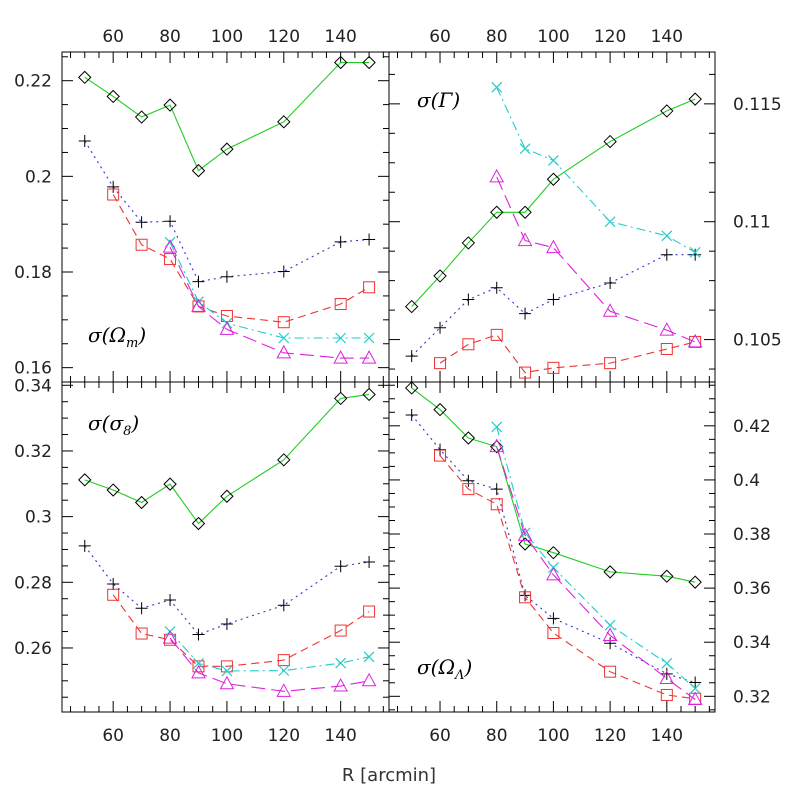 The image size is (797, 797). What do you see at coordinates (752, 223) in the screenshot?
I see `y-tick-label: 0.11` at bounding box center [752, 223].